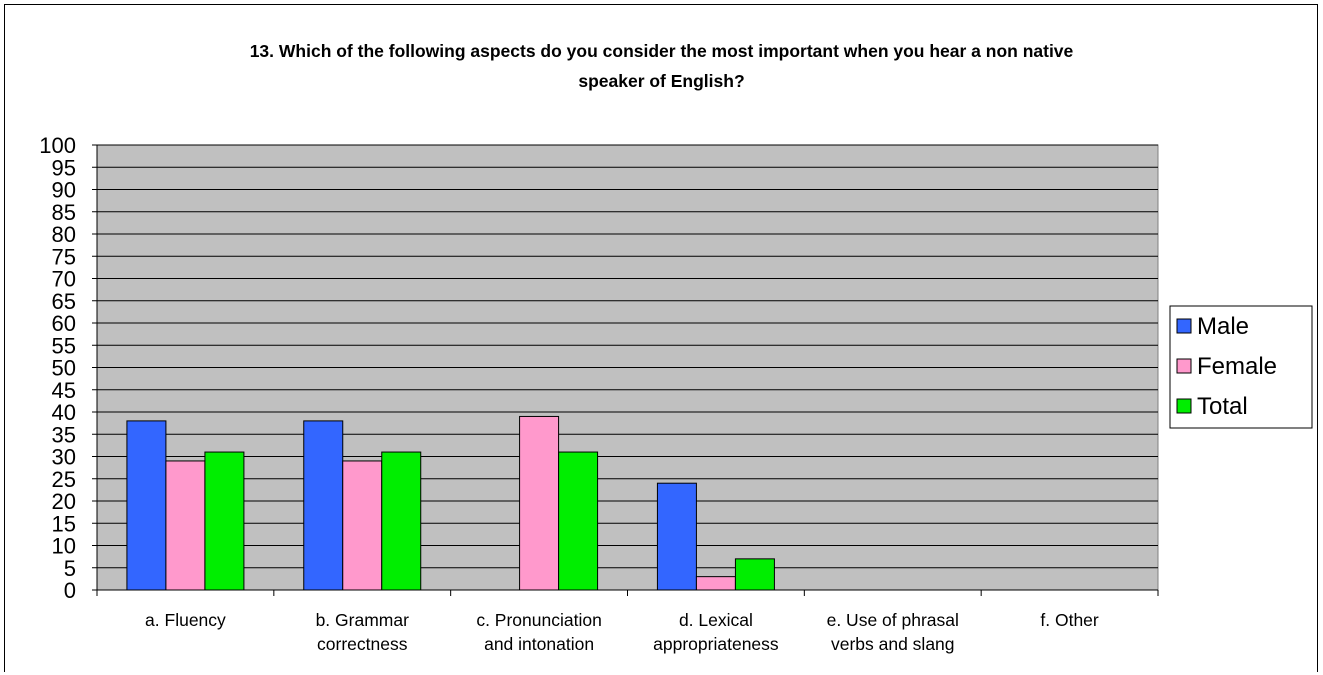  I want to click on x-tick-label: d. Lexical, so click(716, 620).